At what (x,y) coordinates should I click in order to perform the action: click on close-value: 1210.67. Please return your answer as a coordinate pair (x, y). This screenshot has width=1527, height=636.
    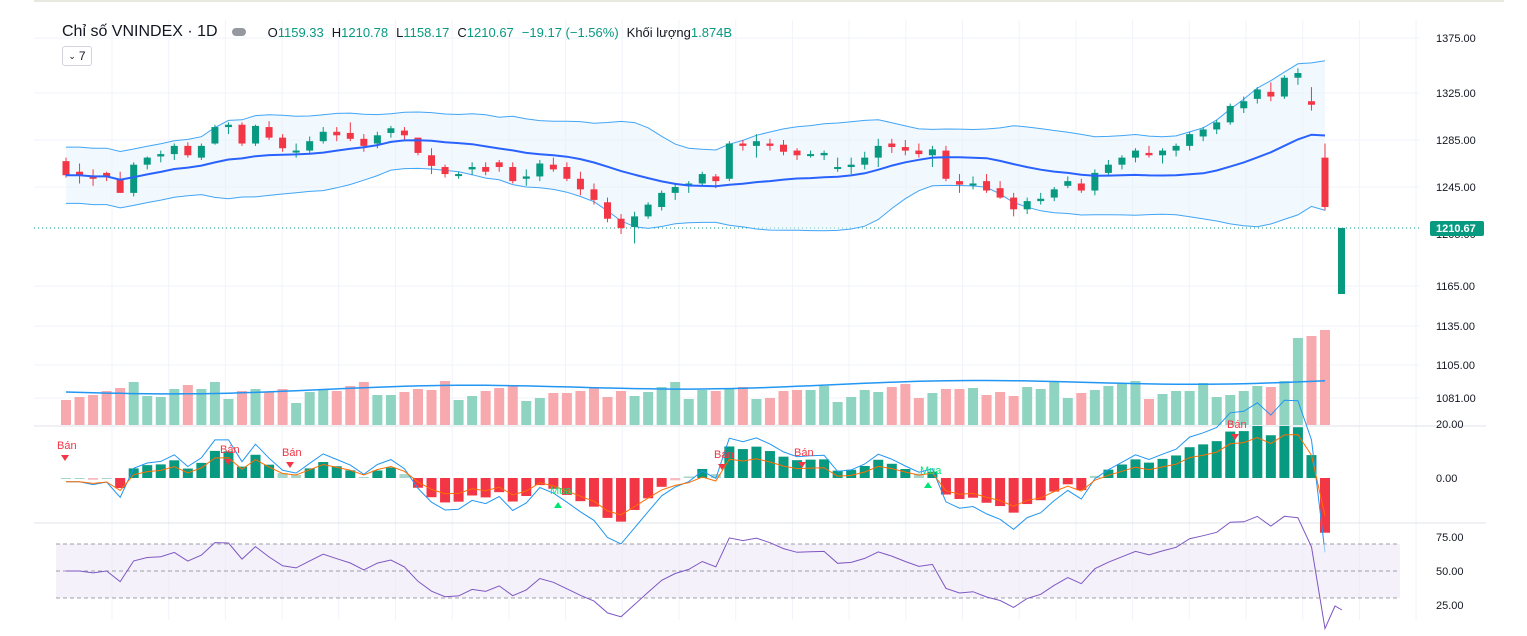
    Looking at the image, I should click on (490, 32).